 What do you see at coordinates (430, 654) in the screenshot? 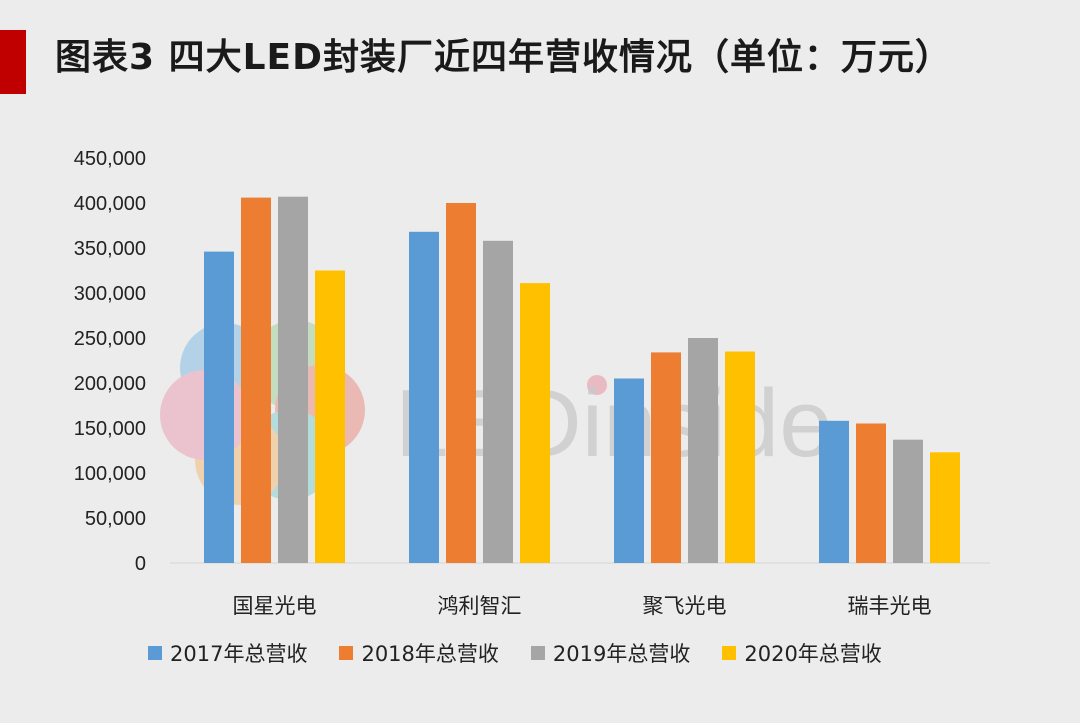
I see `legend-label: 2018年总营收` at bounding box center [430, 654].